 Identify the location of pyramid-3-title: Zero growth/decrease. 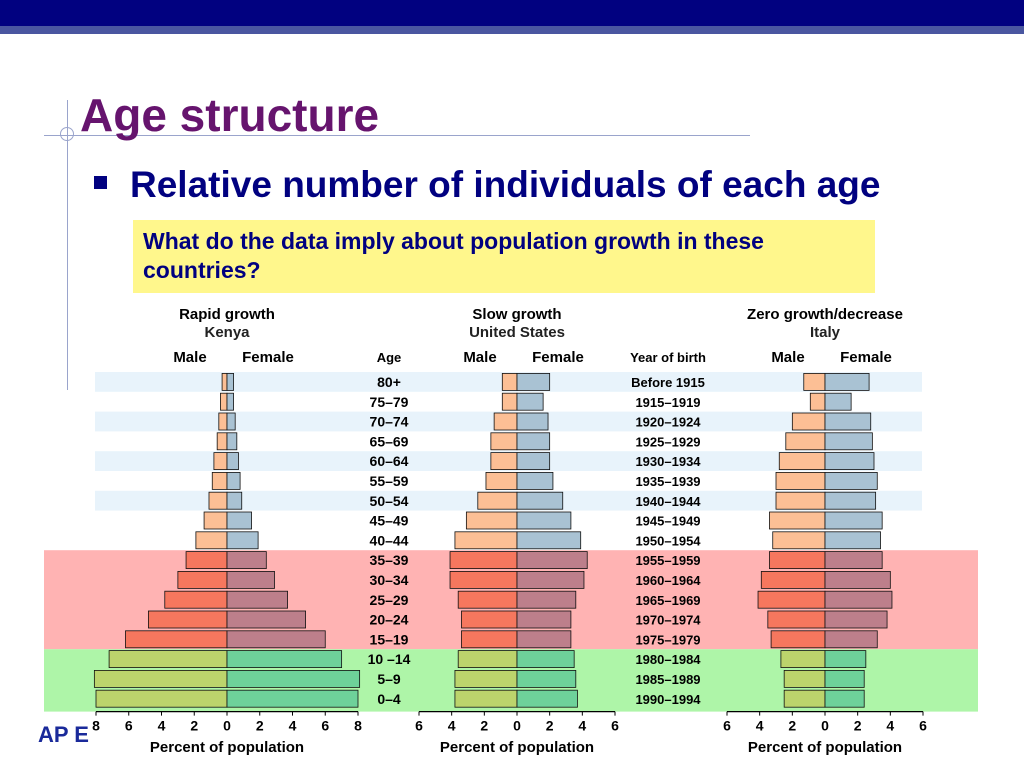
(825, 314).